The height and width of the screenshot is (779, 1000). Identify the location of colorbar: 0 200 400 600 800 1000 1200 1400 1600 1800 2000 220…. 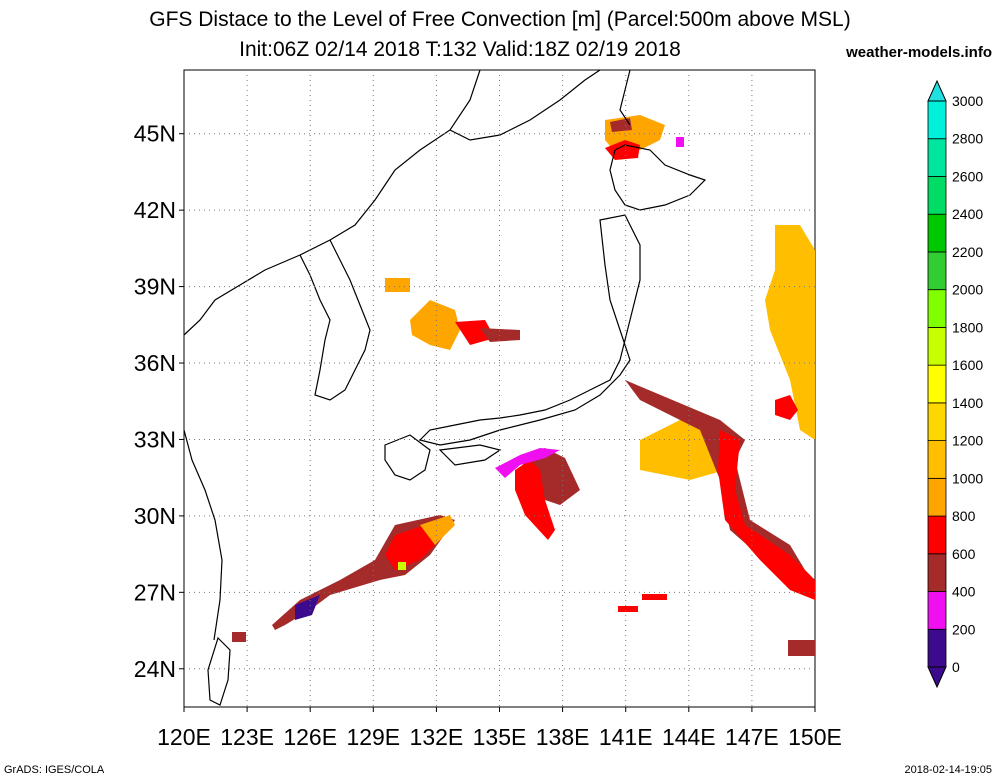
(955, 384).